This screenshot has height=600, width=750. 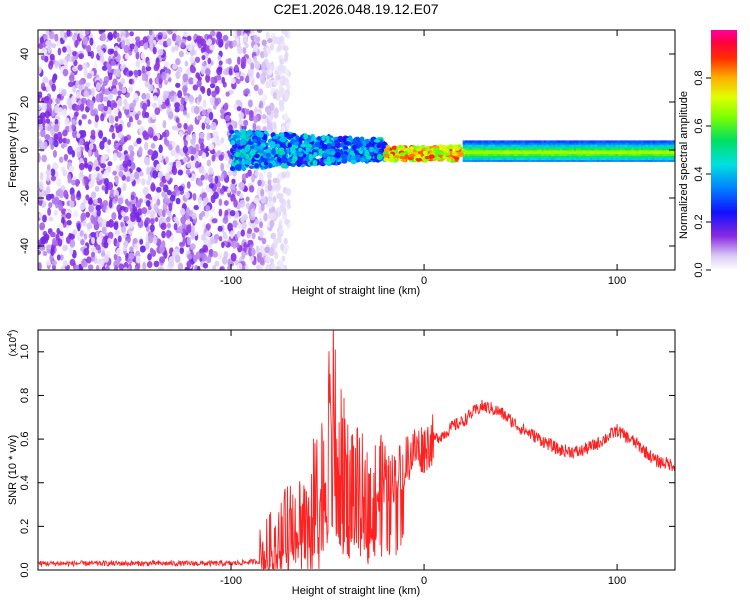 I want to click on x-tick-label: 100, so click(x=617, y=581).